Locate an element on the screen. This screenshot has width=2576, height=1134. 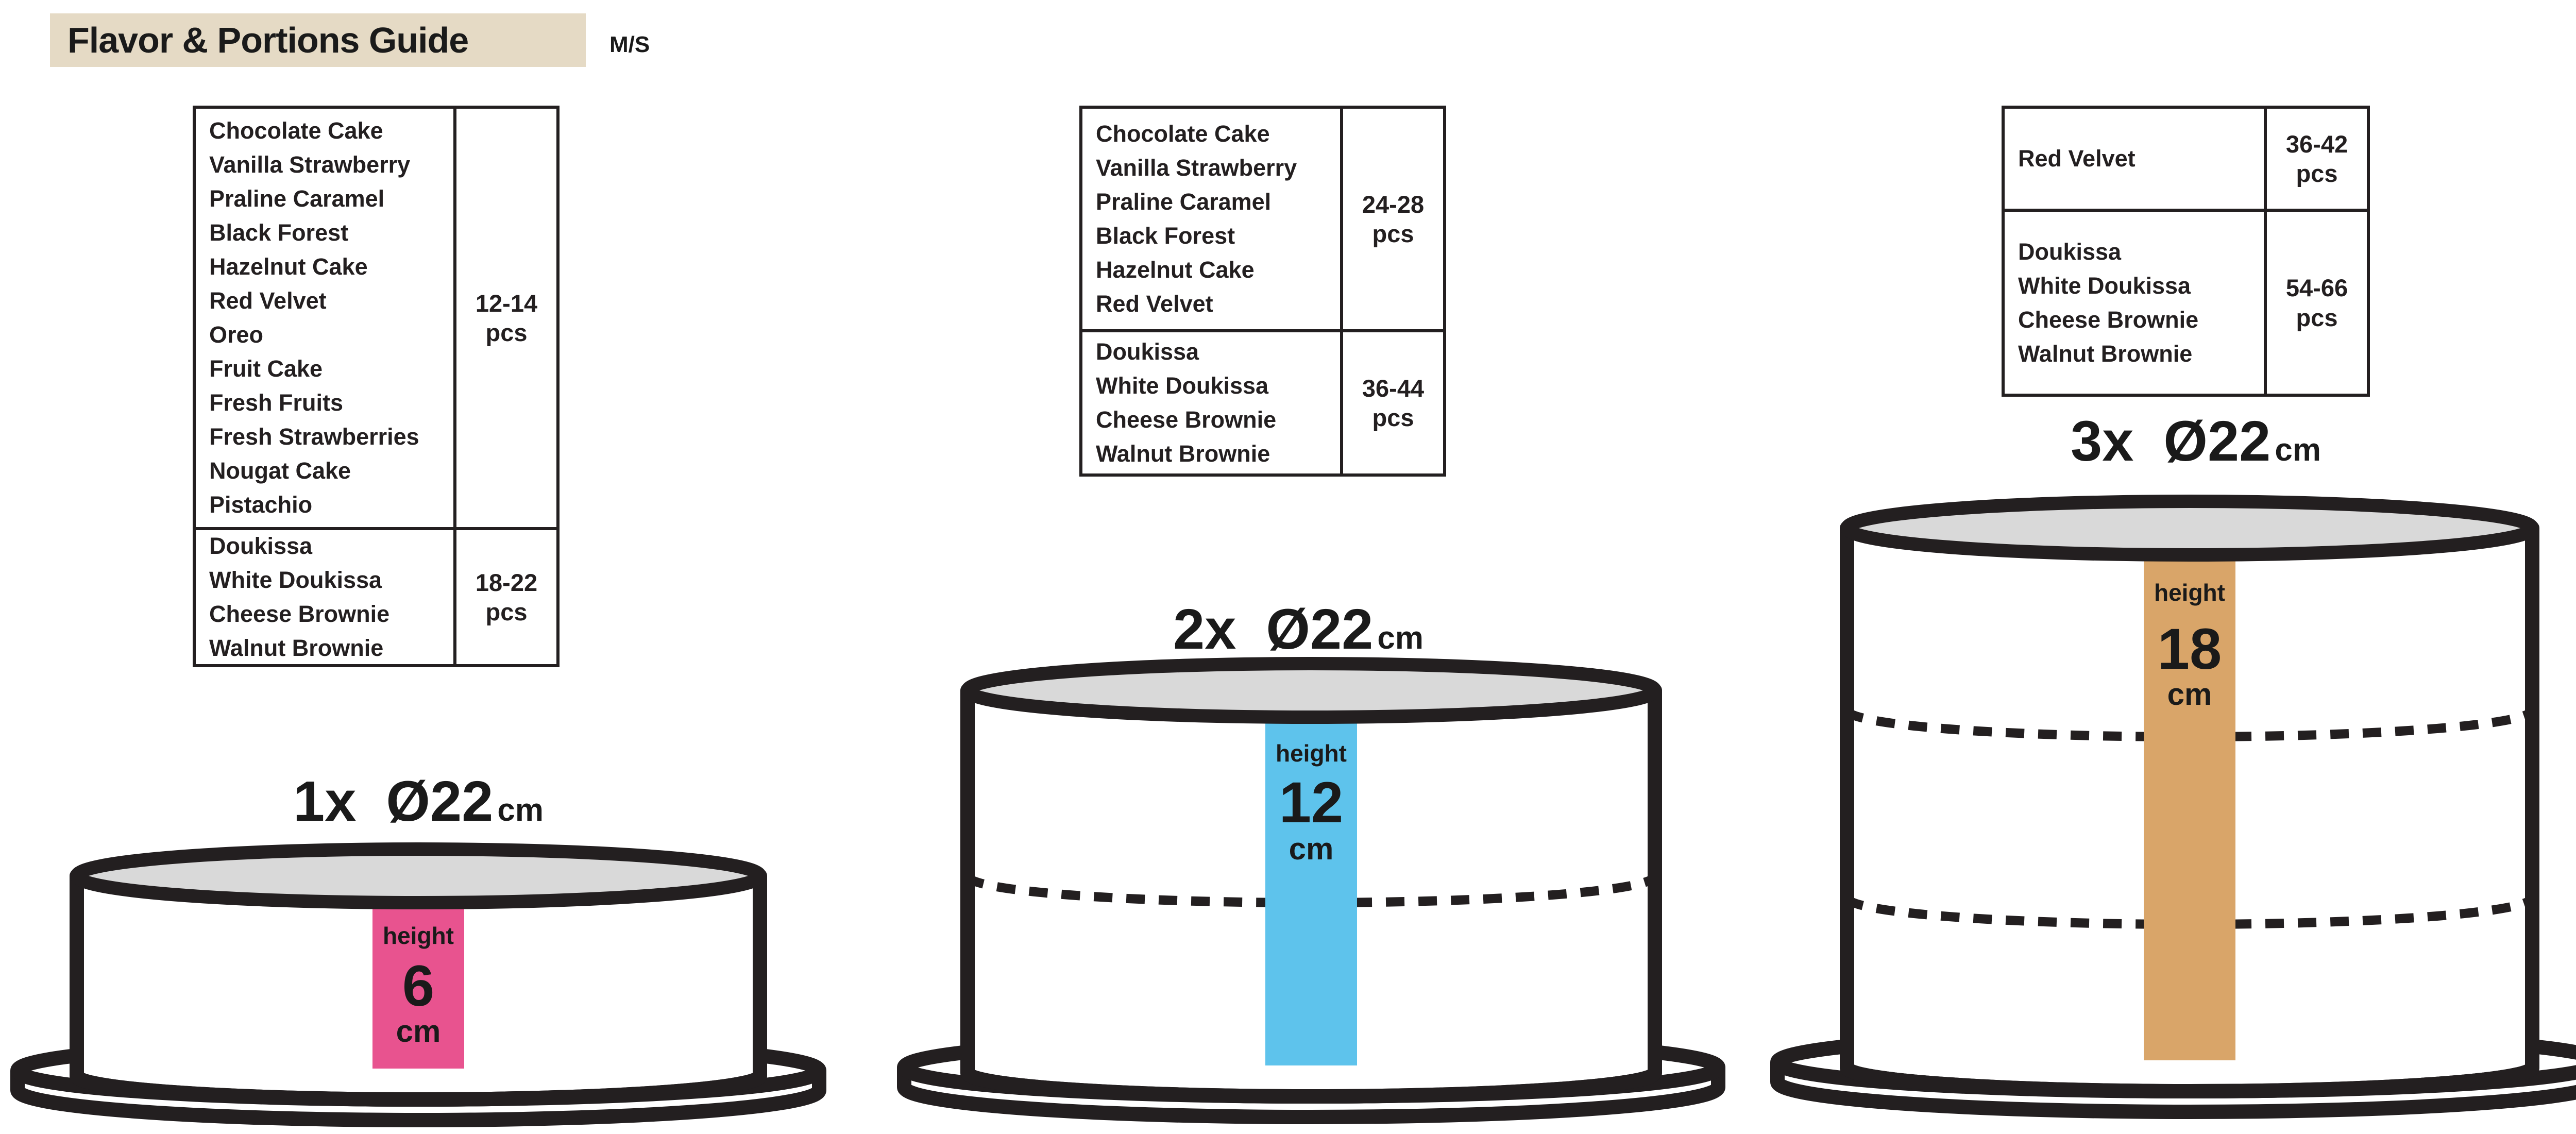
flavor-item: Nougat Cake is located at coordinates (280, 471).